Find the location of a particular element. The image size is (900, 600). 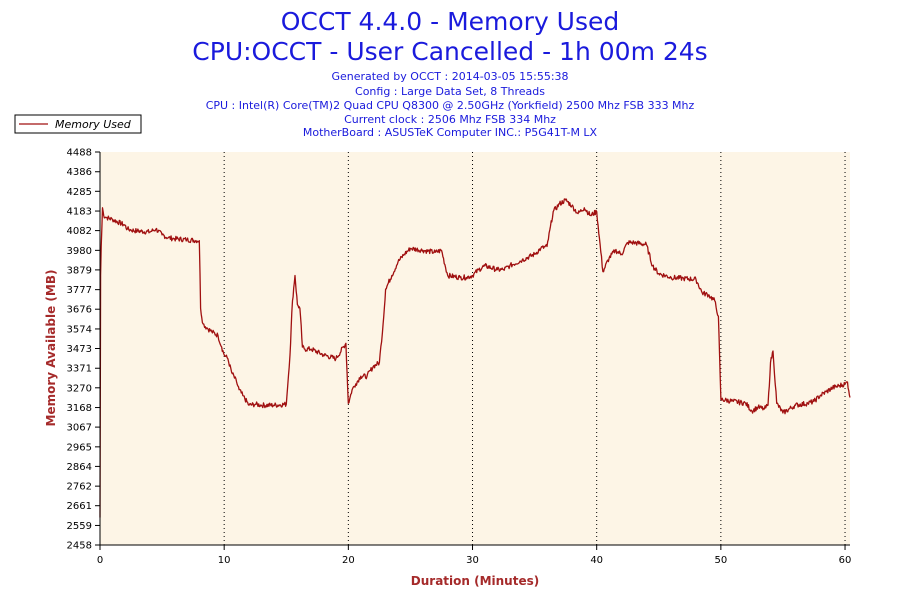

y-tick-label: 3676 is located at coordinates (79, 310).